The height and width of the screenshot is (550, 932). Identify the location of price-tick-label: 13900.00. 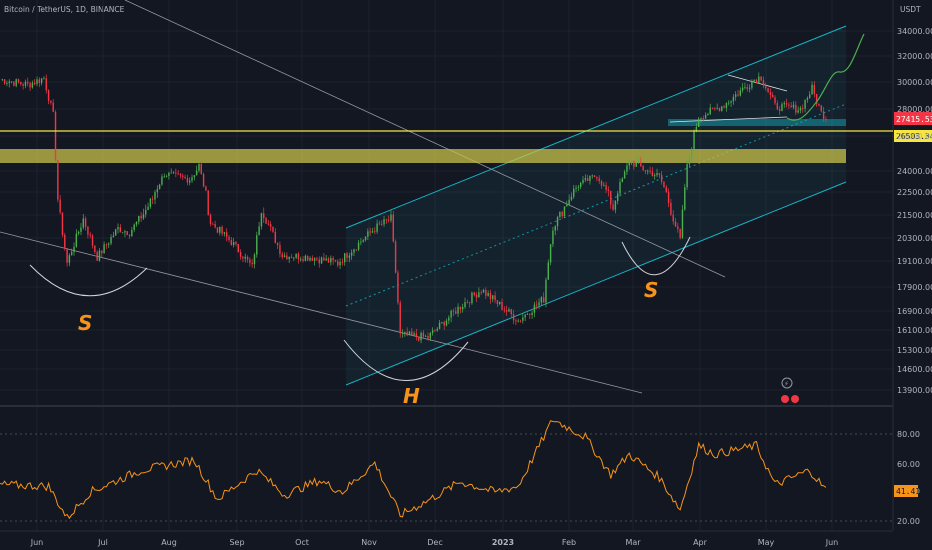
(914, 390).